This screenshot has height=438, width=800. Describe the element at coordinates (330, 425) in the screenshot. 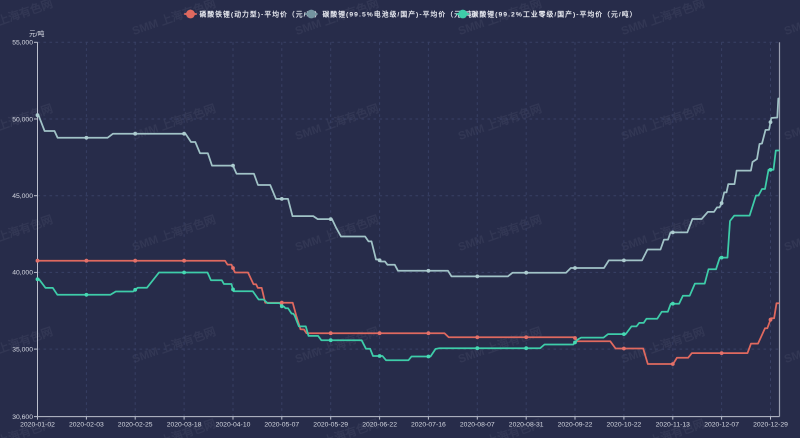

I see `svg-text: 2020-05-29` at that location.